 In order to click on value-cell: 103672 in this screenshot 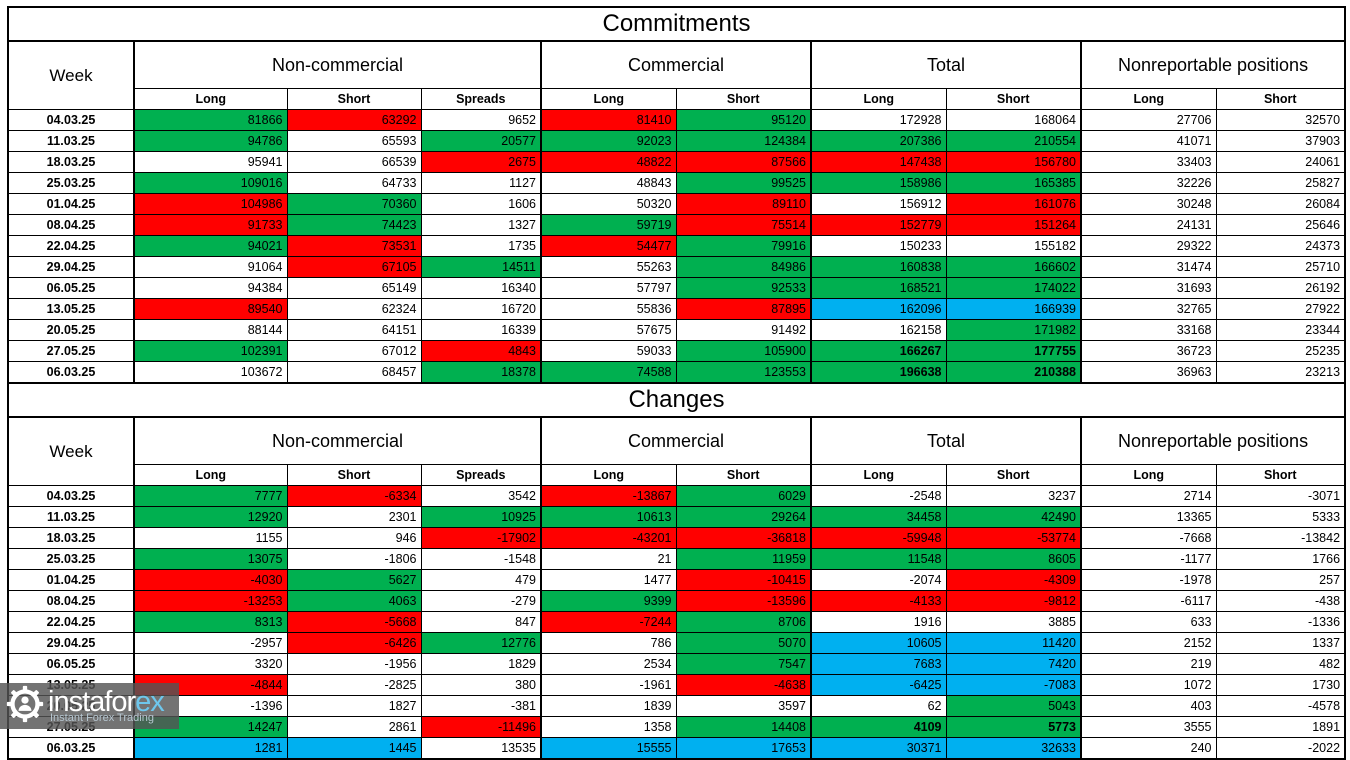, I will do `click(210, 372)`.